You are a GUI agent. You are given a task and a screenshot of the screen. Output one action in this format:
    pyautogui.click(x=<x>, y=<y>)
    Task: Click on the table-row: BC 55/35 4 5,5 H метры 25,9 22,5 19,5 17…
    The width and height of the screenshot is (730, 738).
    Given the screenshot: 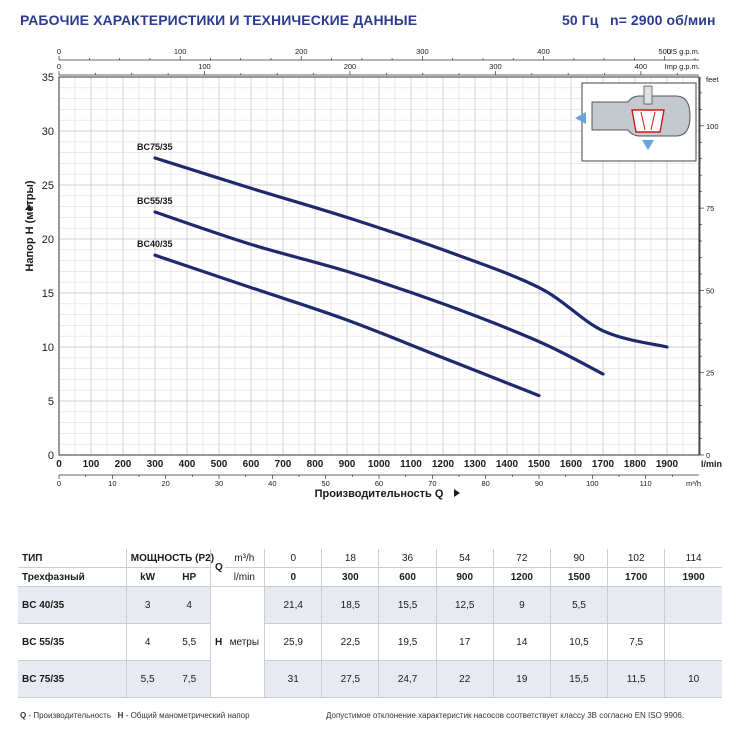 What is the action you would take?
    pyautogui.click(x=370, y=642)
    